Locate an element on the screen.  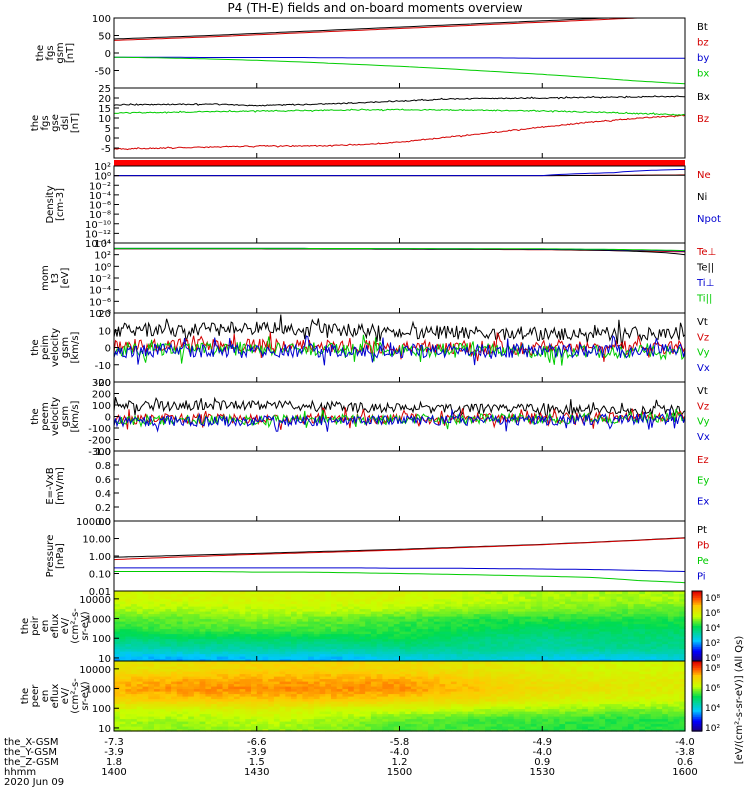
y-tick-label: 10.00 is located at coordinates (96, 540).